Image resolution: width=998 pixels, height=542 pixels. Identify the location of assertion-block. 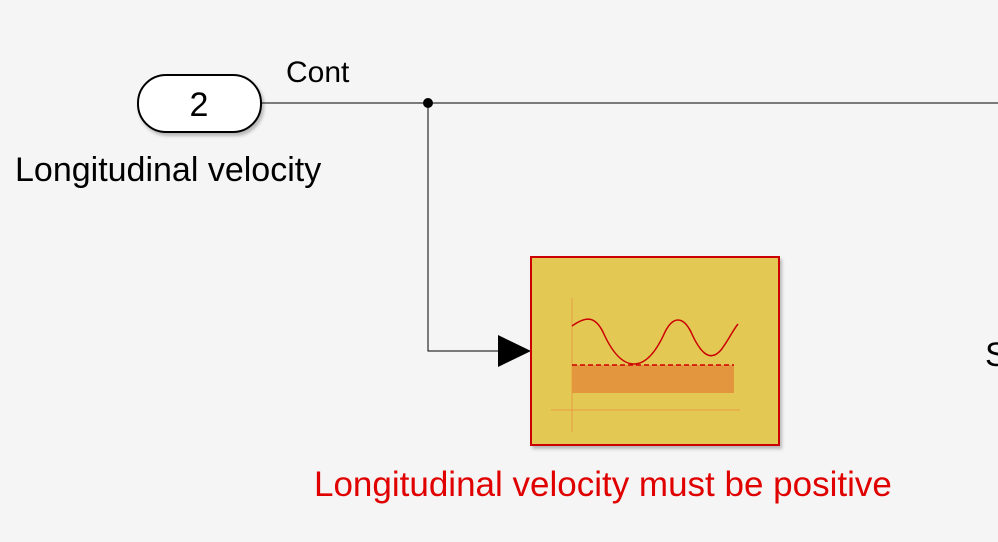
(655, 351).